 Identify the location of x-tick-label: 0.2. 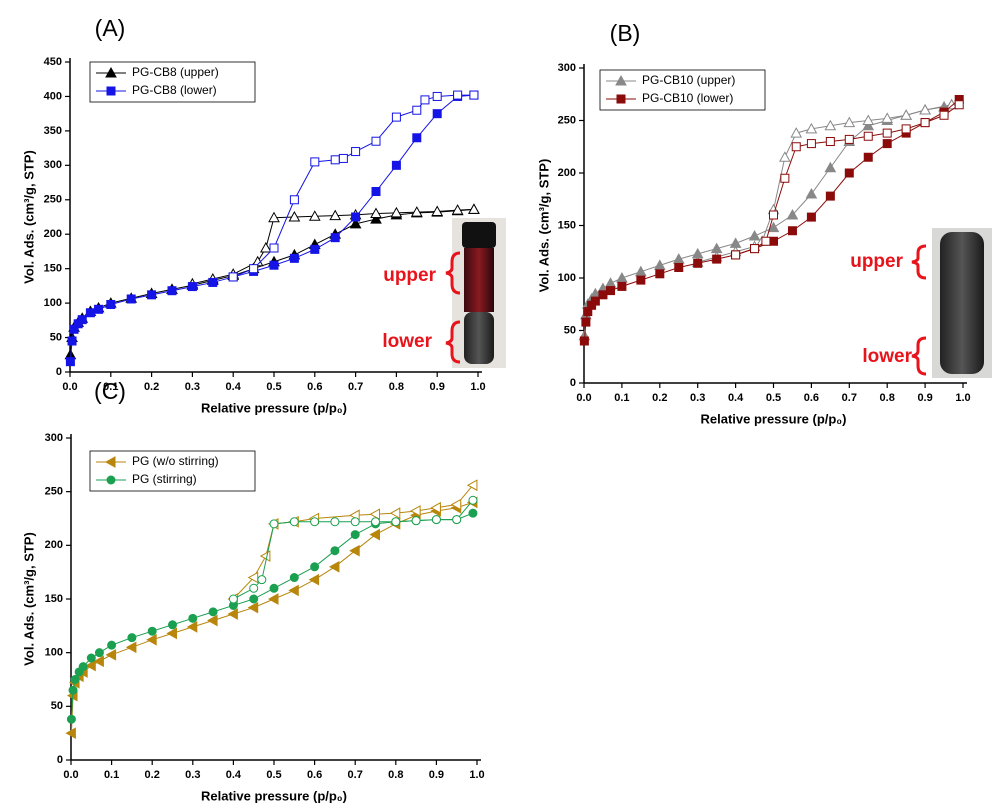
(152, 775).